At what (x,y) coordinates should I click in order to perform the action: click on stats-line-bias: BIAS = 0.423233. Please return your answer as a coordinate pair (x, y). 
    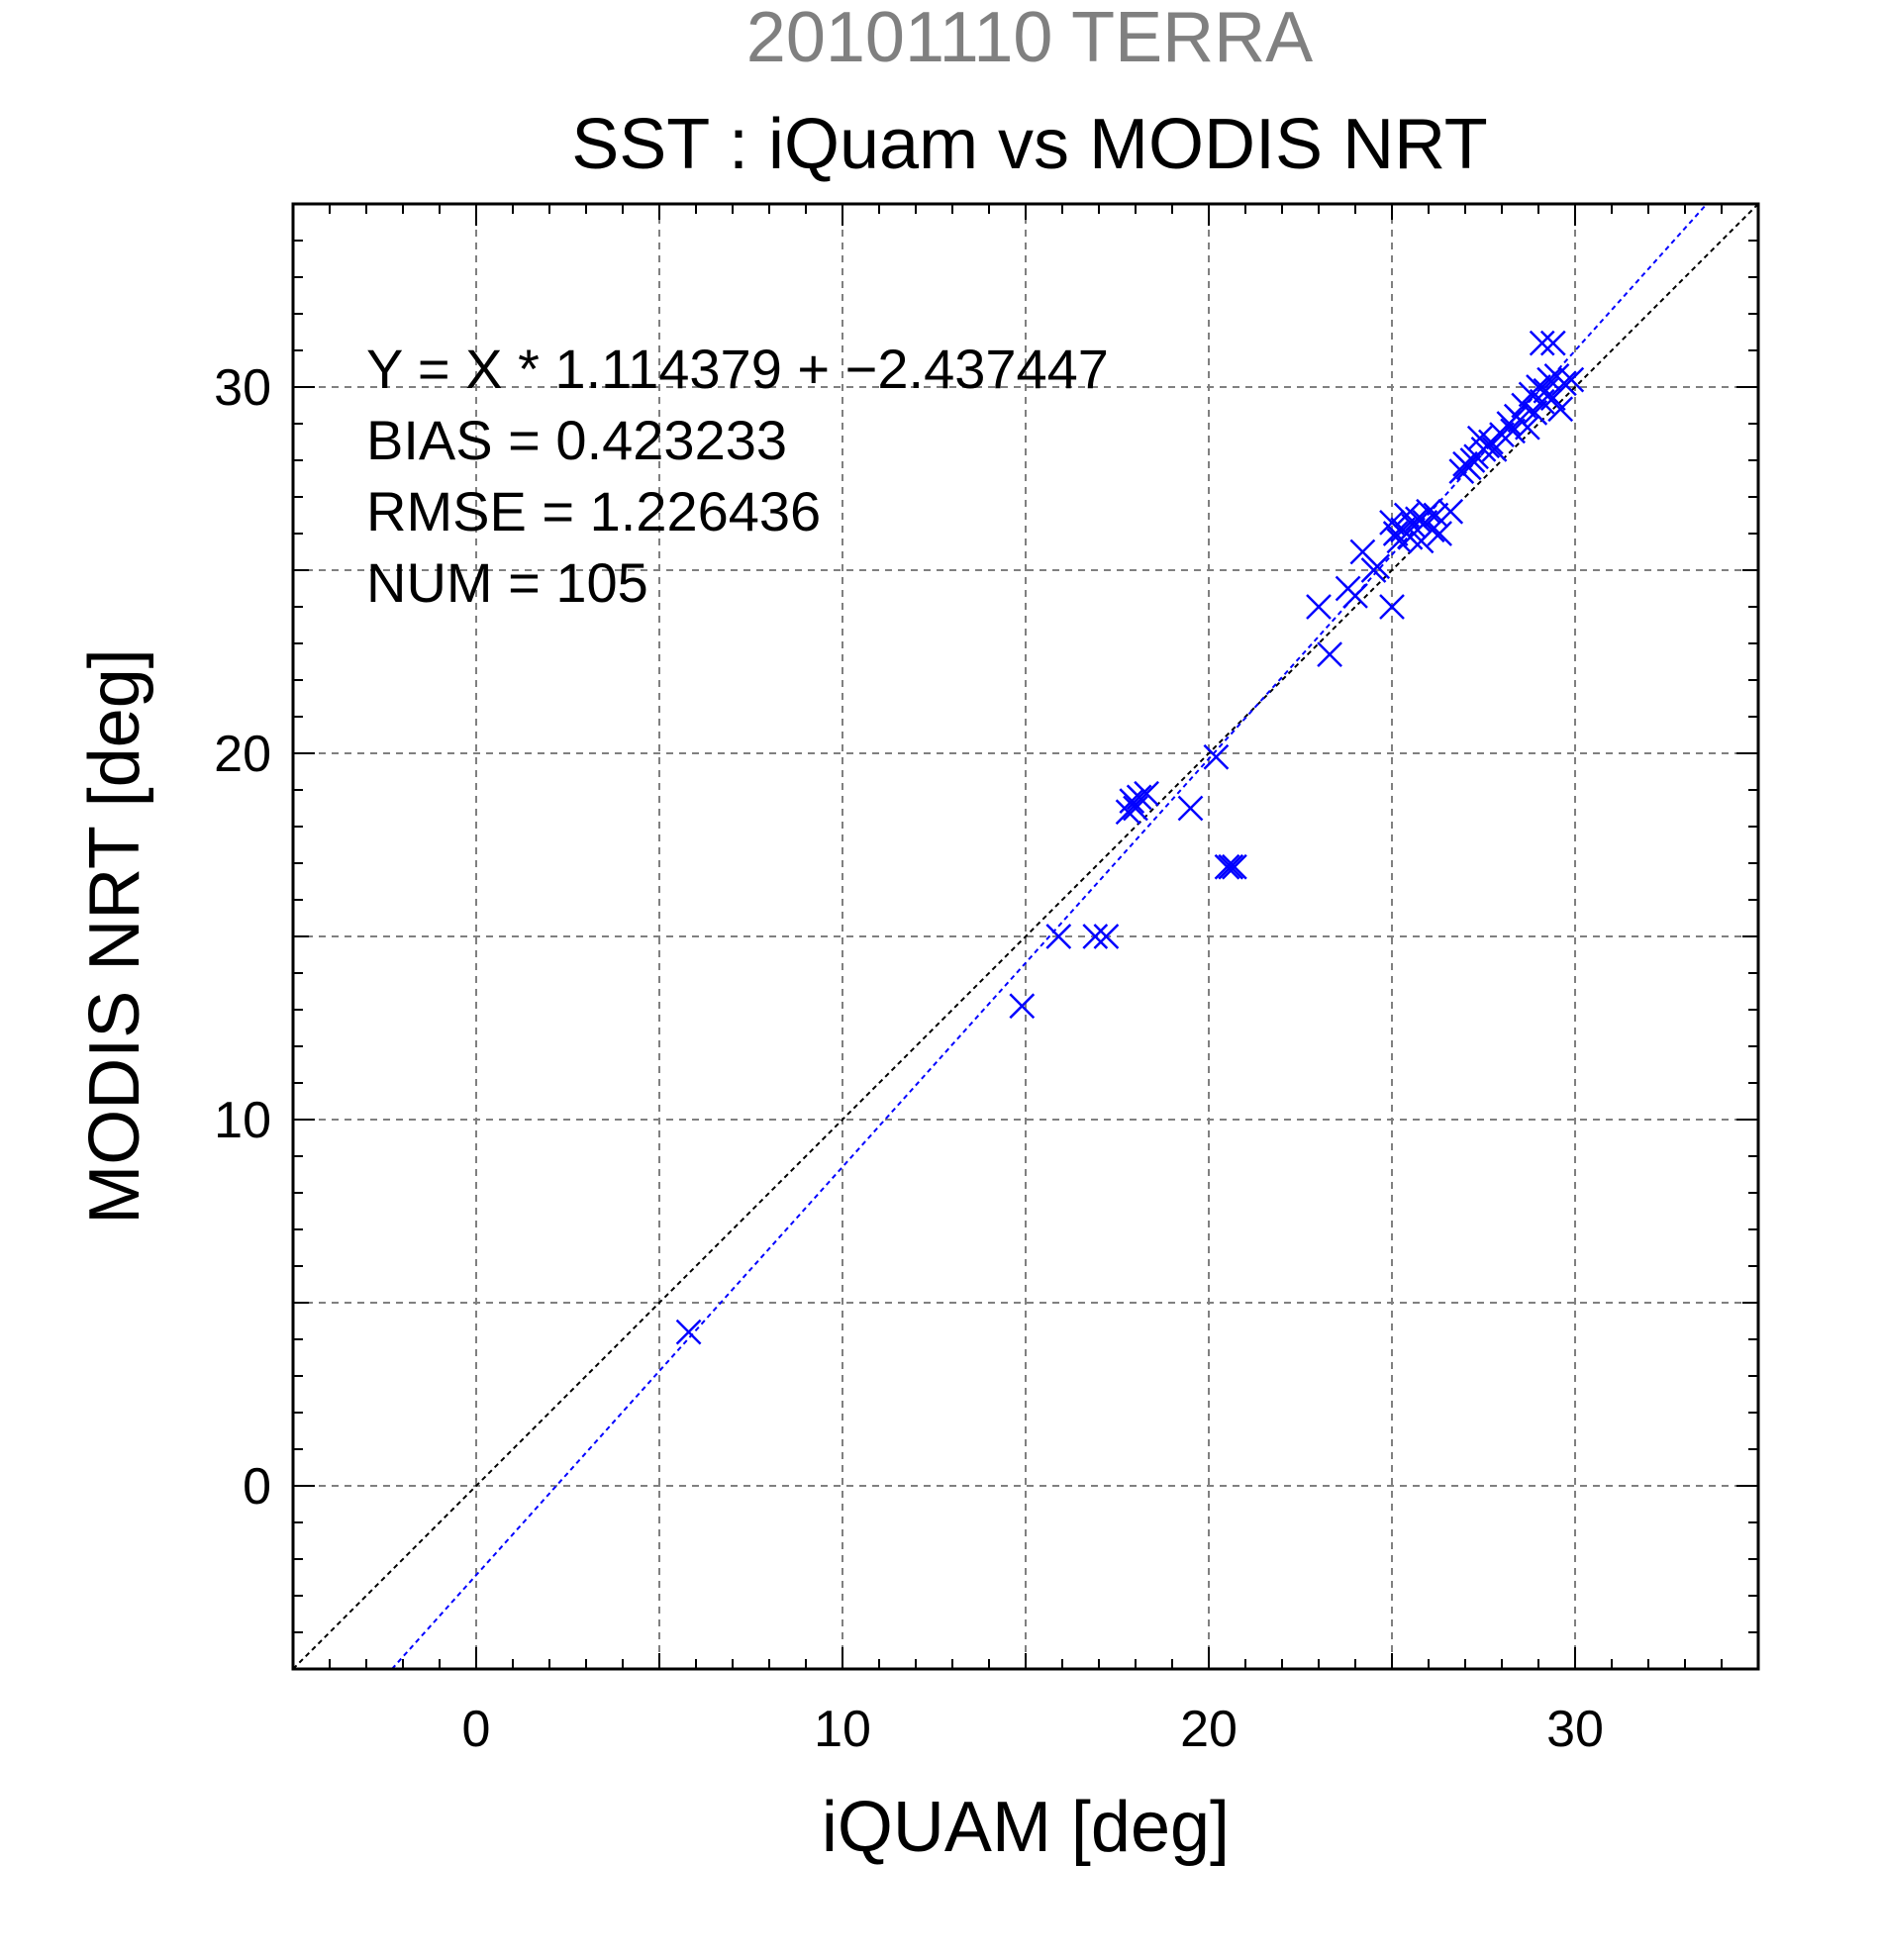
    Looking at the image, I should click on (576, 440).